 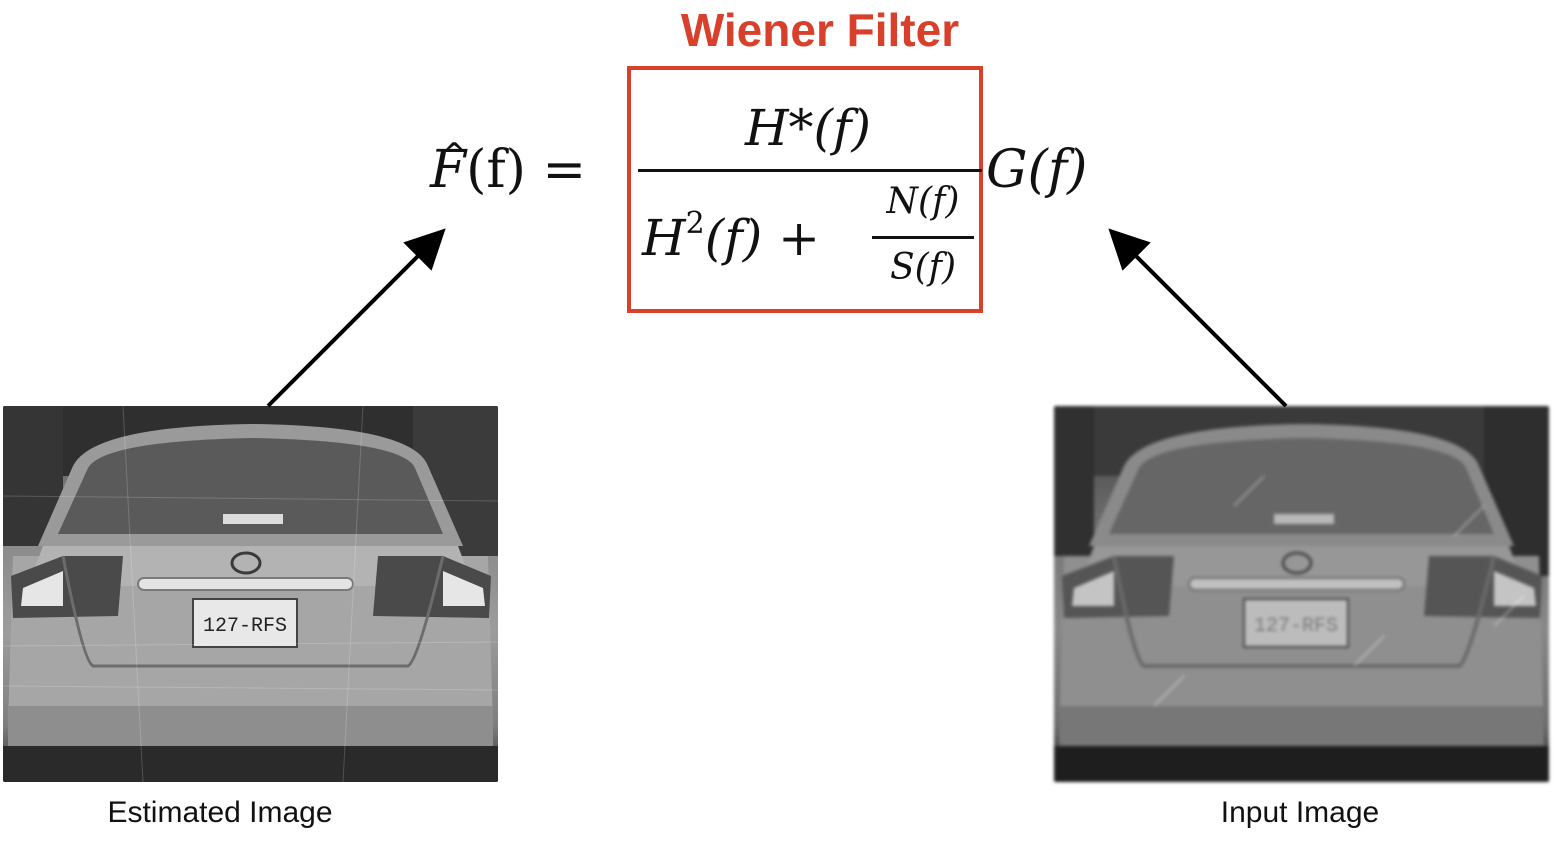 I want to click on arrow-from-input, so click(x=1198, y=318).